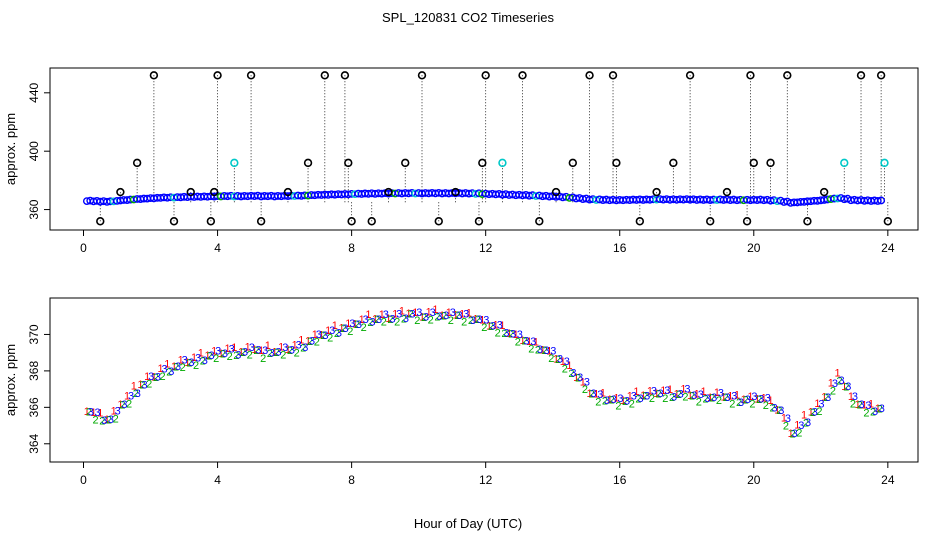 The width and height of the screenshot is (936, 540). What do you see at coordinates (877, 201) in the screenshot?
I see `data-point` at bounding box center [877, 201].